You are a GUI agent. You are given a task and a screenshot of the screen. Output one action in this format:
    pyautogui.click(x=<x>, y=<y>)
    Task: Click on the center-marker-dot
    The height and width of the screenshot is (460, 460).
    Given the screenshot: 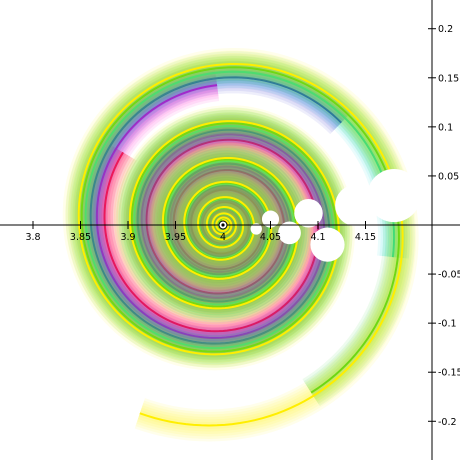 What is the action you would take?
    pyautogui.click(x=223, y=225)
    